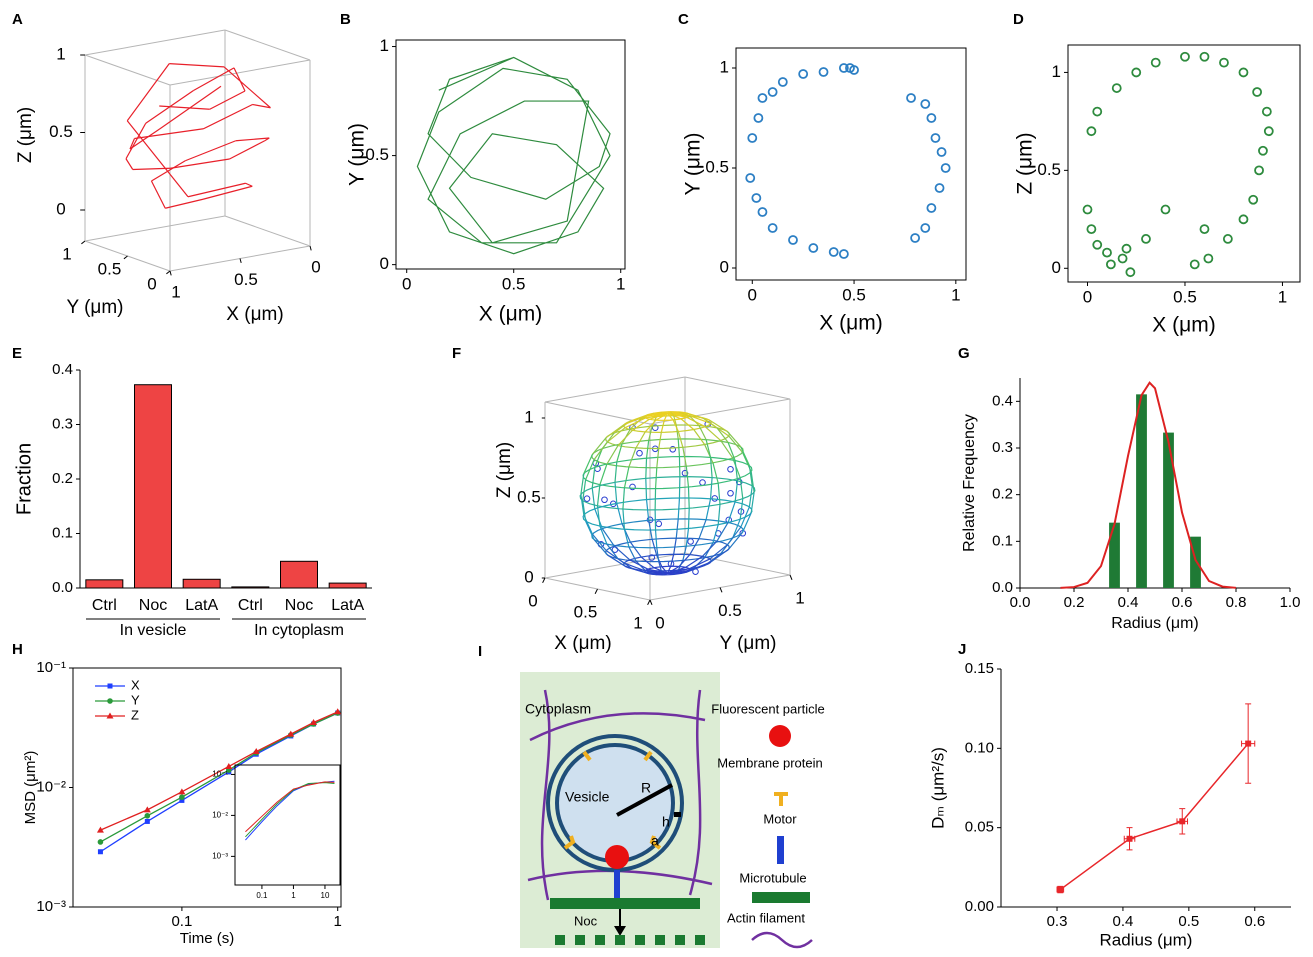  What do you see at coordinates (219, 771) in the screenshot?
I see `series-line` at bounding box center [219, 771].